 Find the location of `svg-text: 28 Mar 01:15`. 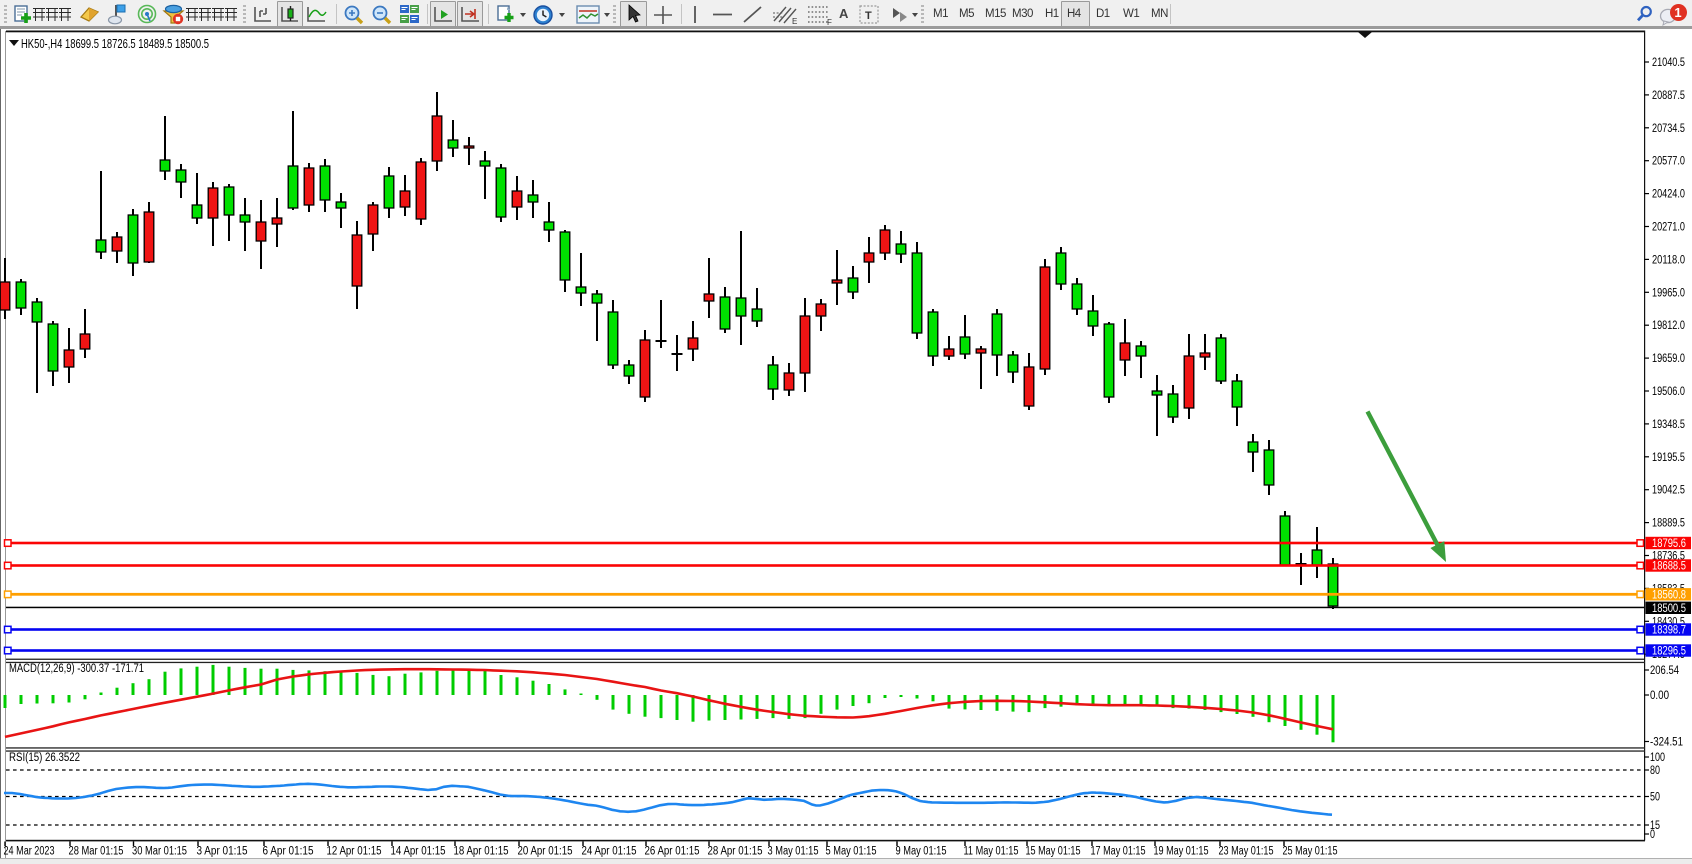

svg-text: 28 Mar 01:15 is located at coordinates (96, 852).